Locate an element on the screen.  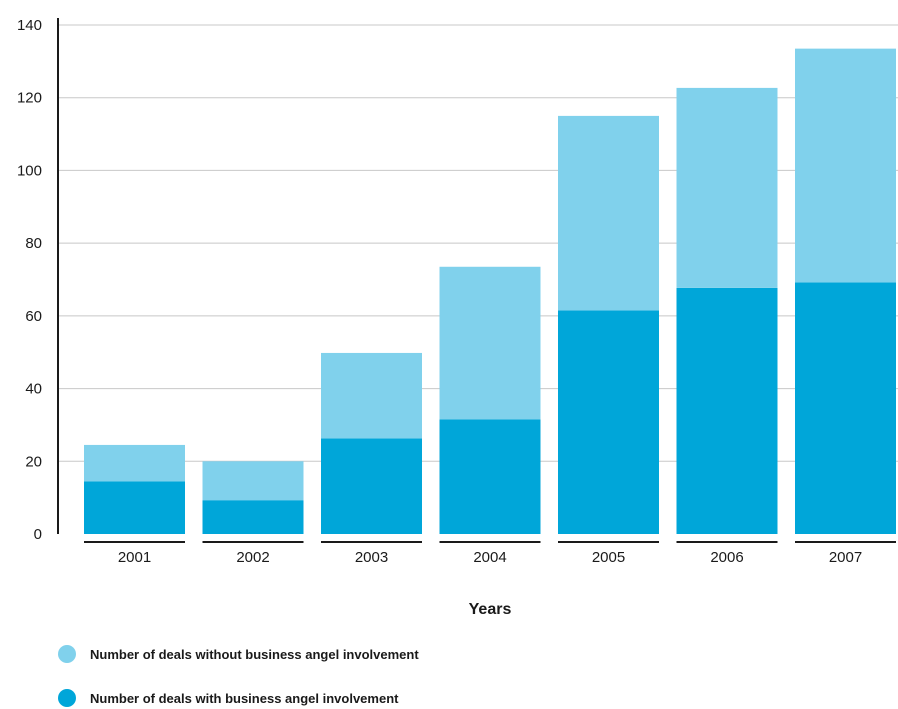
x-tick-label: 2001 is located at coordinates (134, 557).